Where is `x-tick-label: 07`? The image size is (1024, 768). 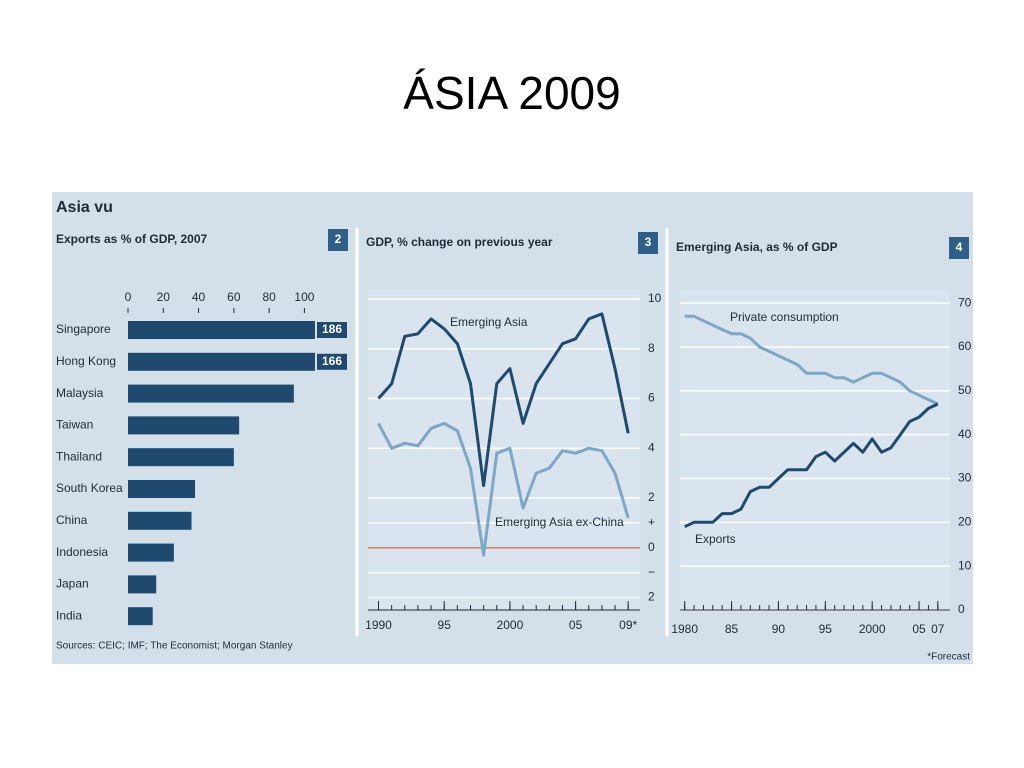 x-tick-label: 07 is located at coordinates (938, 629).